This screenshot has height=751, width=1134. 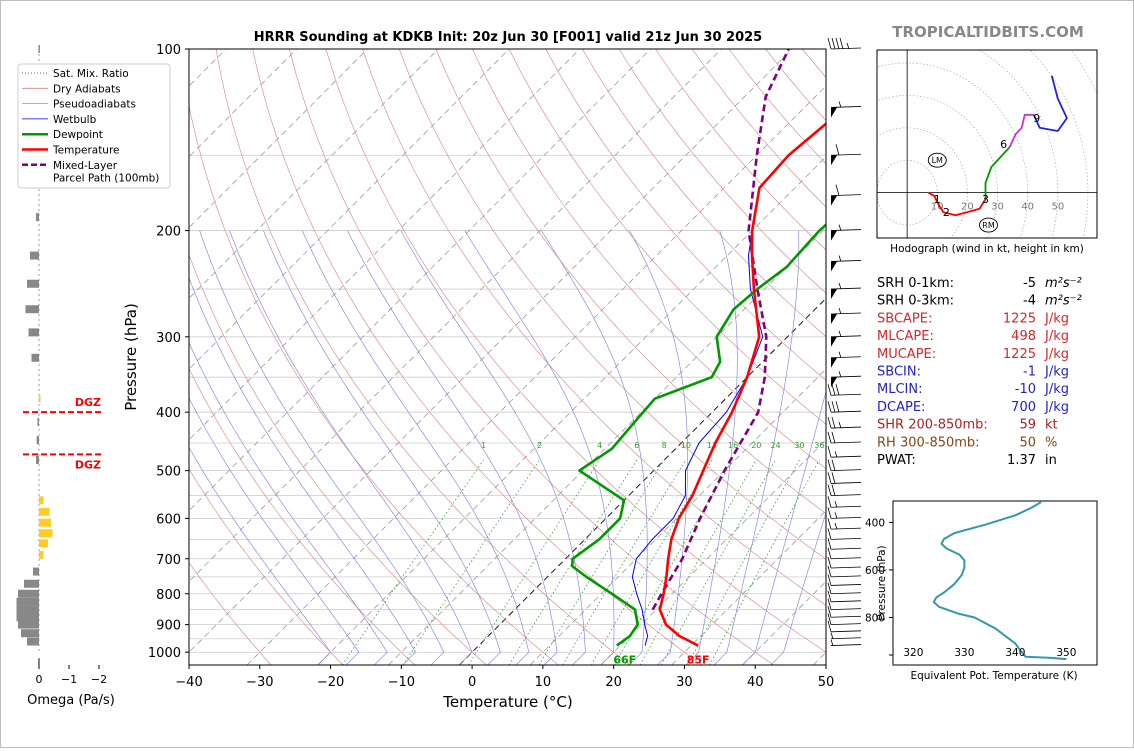 What do you see at coordinates (995, 583) in the screenshot?
I see `ept-frame` at bounding box center [995, 583].